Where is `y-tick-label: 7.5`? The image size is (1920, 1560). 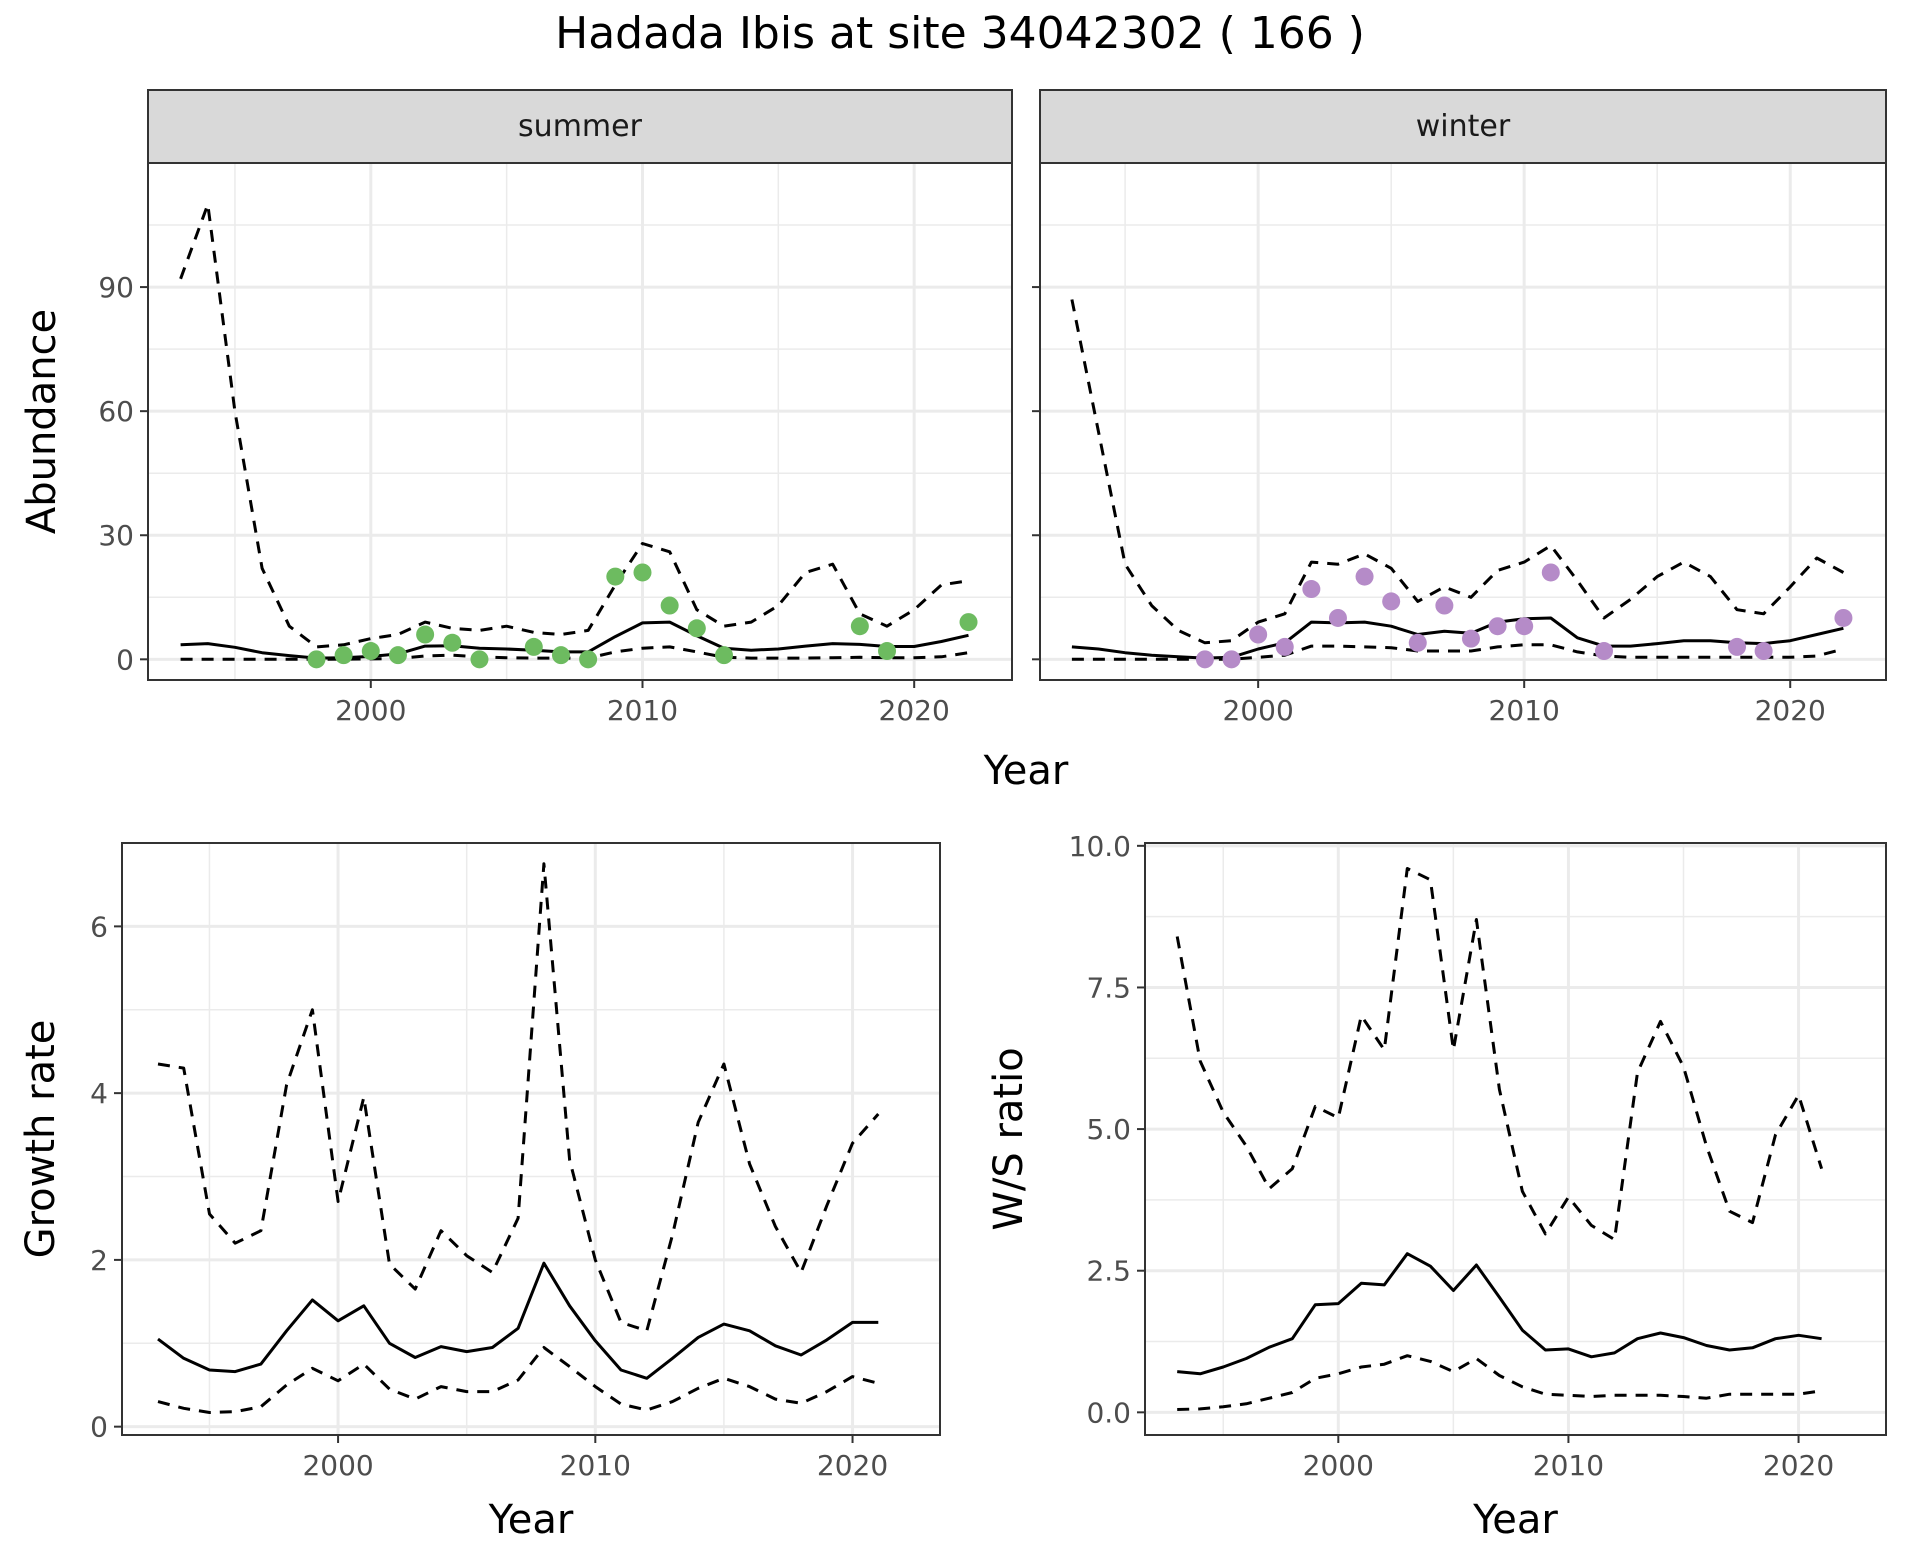
y-tick-label: 7.5 is located at coordinates (1108, 987).